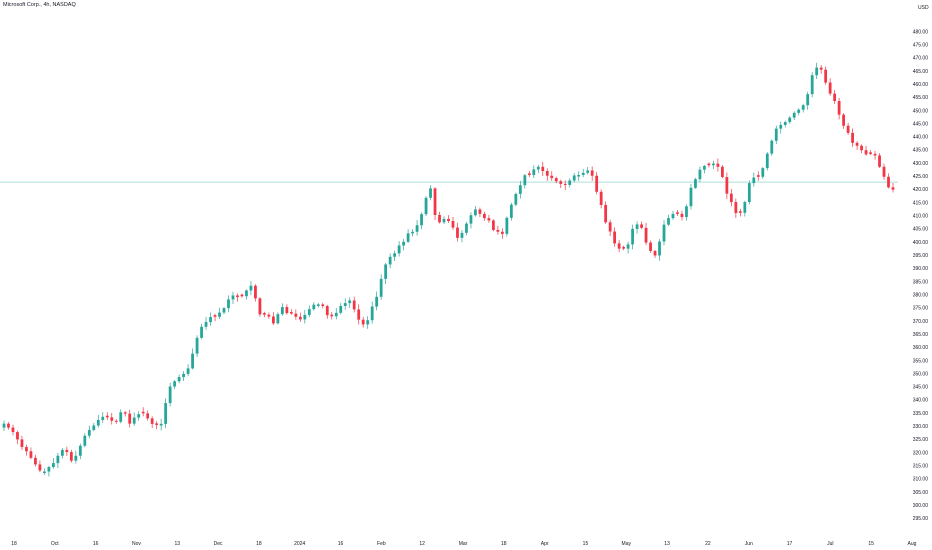  What do you see at coordinates (921, 98) in the screenshot?
I see `y-tick-label: 455.00` at bounding box center [921, 98].